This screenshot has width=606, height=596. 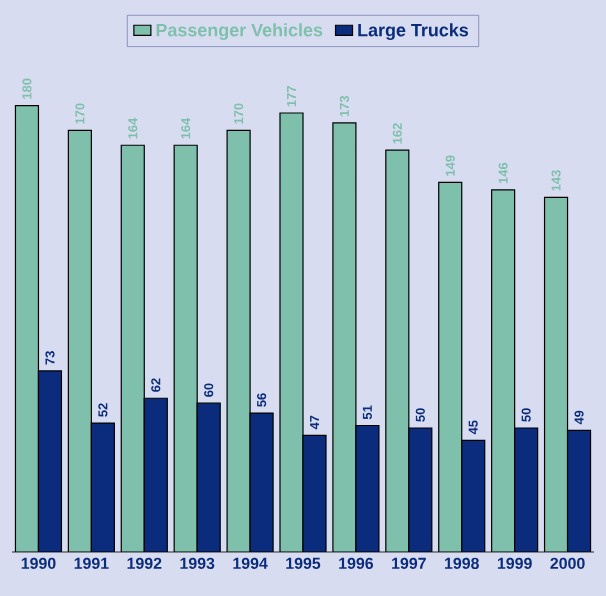 What do you see at coordinates (239, 32) in the screenshot?
I see `legend-label: Passenger Vehicles` at bounding box center [239, 32].